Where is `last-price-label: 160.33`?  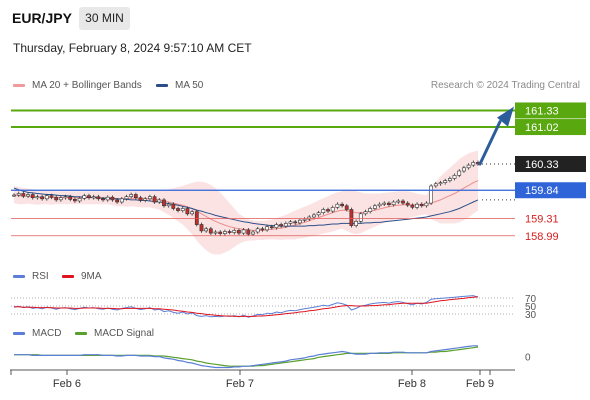
last-price-label: 160.33 is located at coordinates (542, 165).